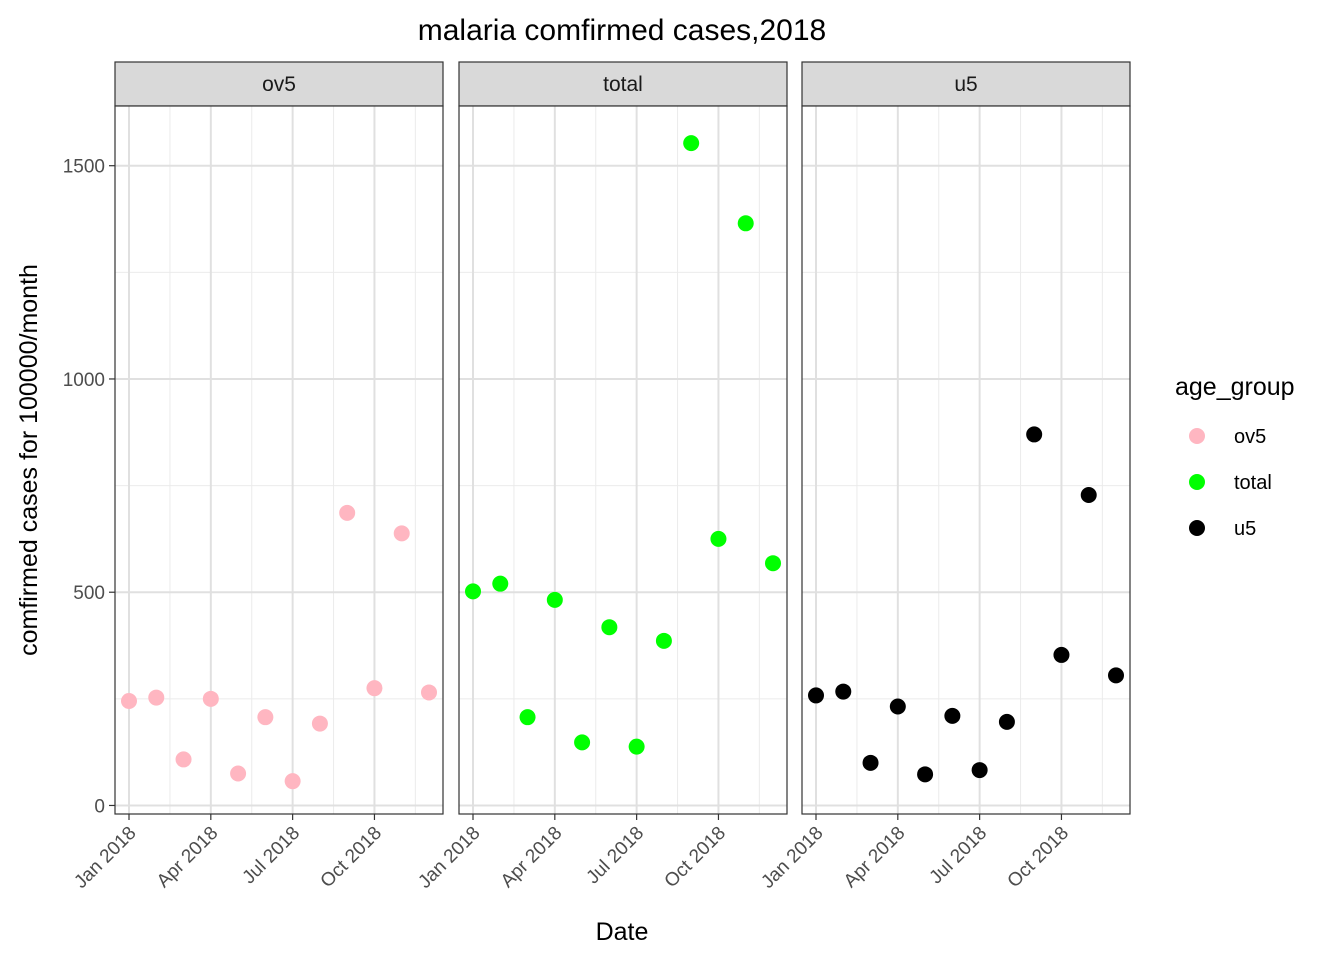  I want to click on legend-key-total, so click(1197, 482).